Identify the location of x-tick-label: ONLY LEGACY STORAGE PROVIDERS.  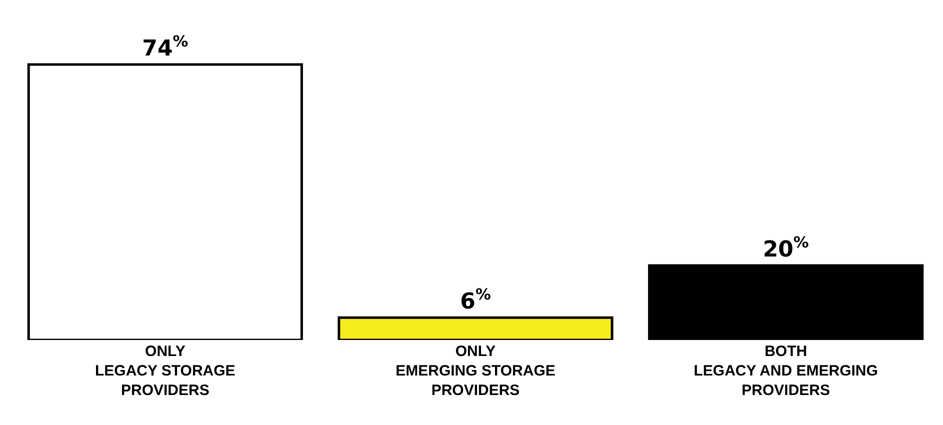
(165, 371).